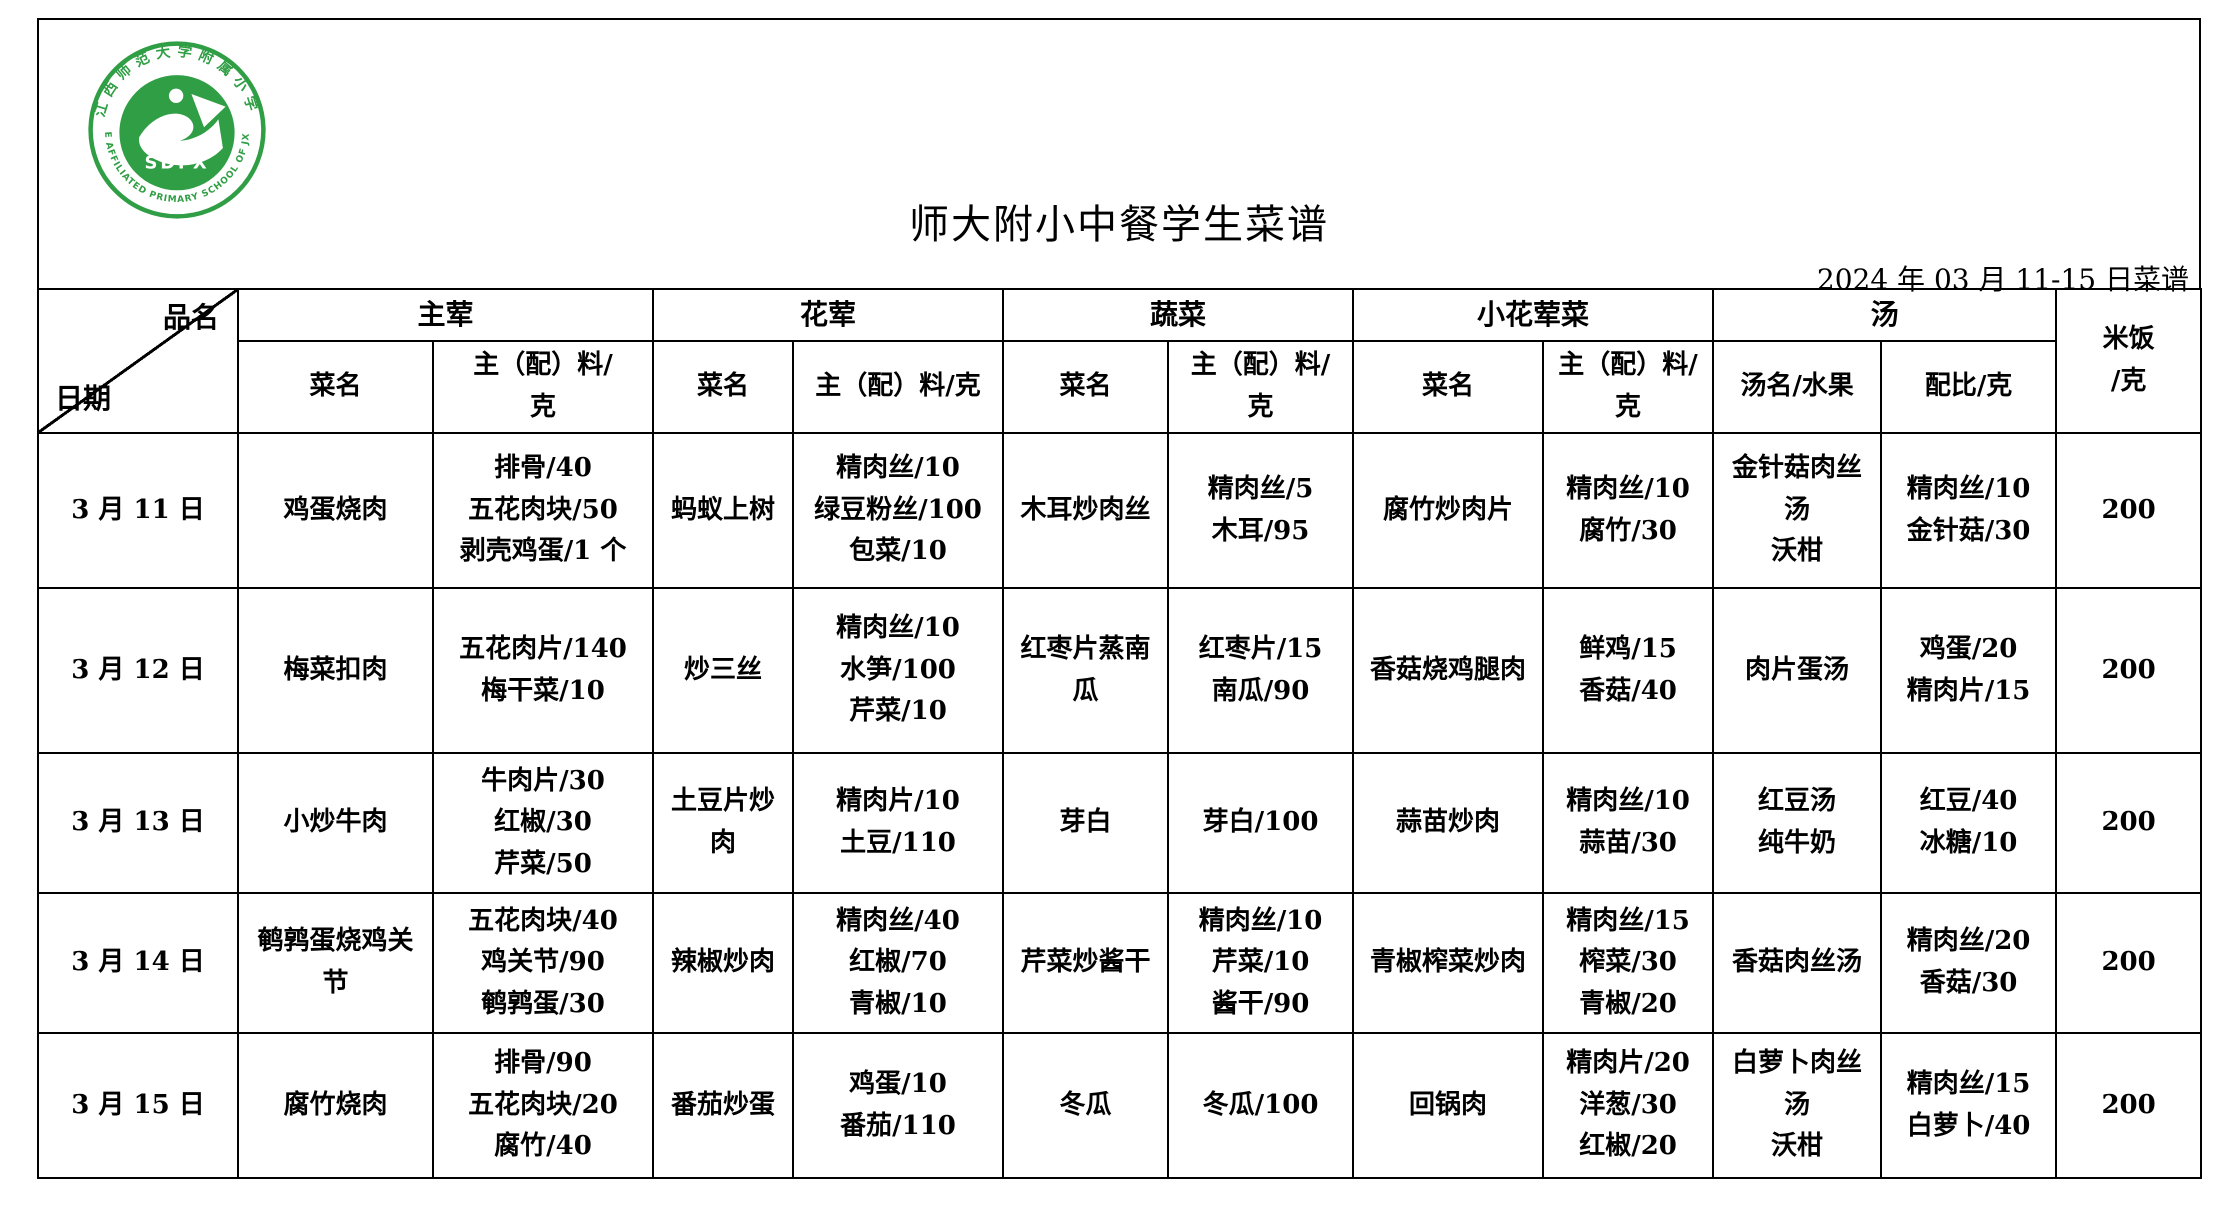 The width and height of the screenshot is (2237, 1205). What do you see at coordinates (1969, 670) in the screenshot?
I see `soup-ingredients: 鸡蛋/20 精肉片/15` at bounding box center [1969, 670].